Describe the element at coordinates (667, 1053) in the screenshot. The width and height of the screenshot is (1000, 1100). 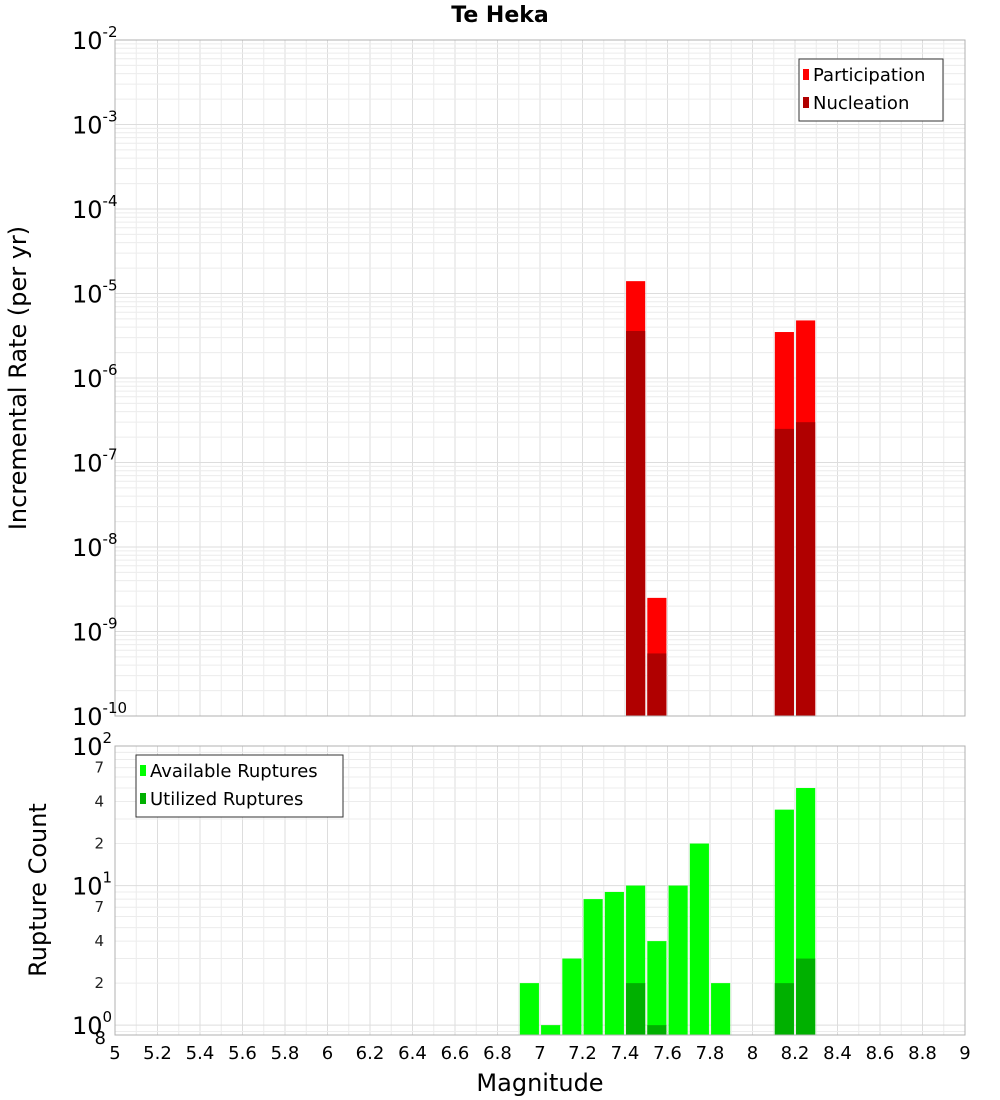
I see `x-tick-label: 7.6` at that location.